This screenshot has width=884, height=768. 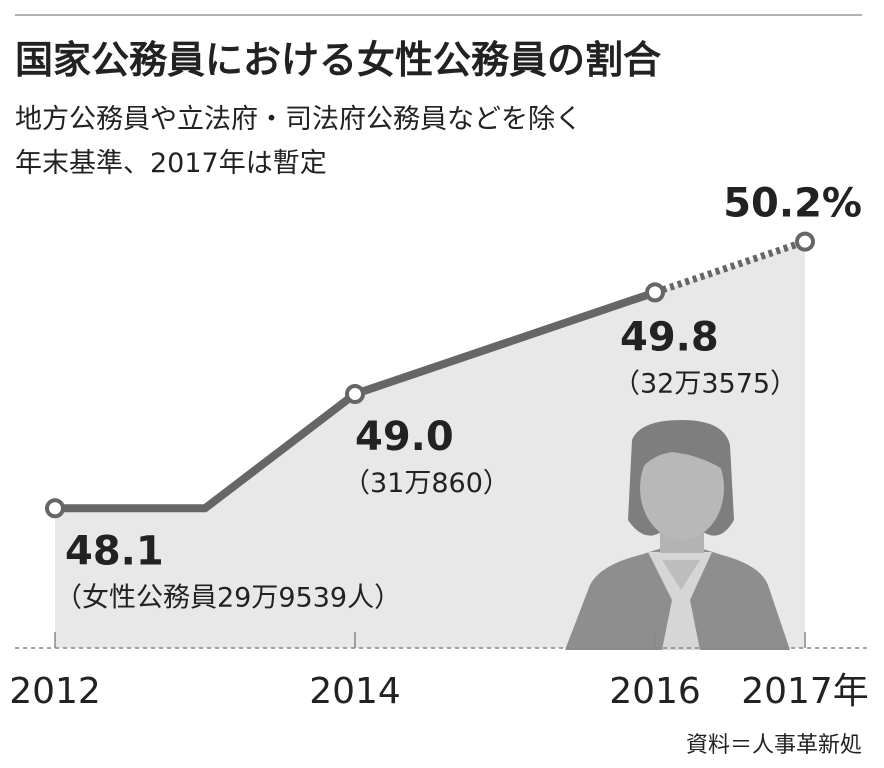 What do you see at coordinates (338, 60) in the screenshot?
I see `chart-title: 国家公務員における女性公務員の割合` at bounding box center [338, 60].